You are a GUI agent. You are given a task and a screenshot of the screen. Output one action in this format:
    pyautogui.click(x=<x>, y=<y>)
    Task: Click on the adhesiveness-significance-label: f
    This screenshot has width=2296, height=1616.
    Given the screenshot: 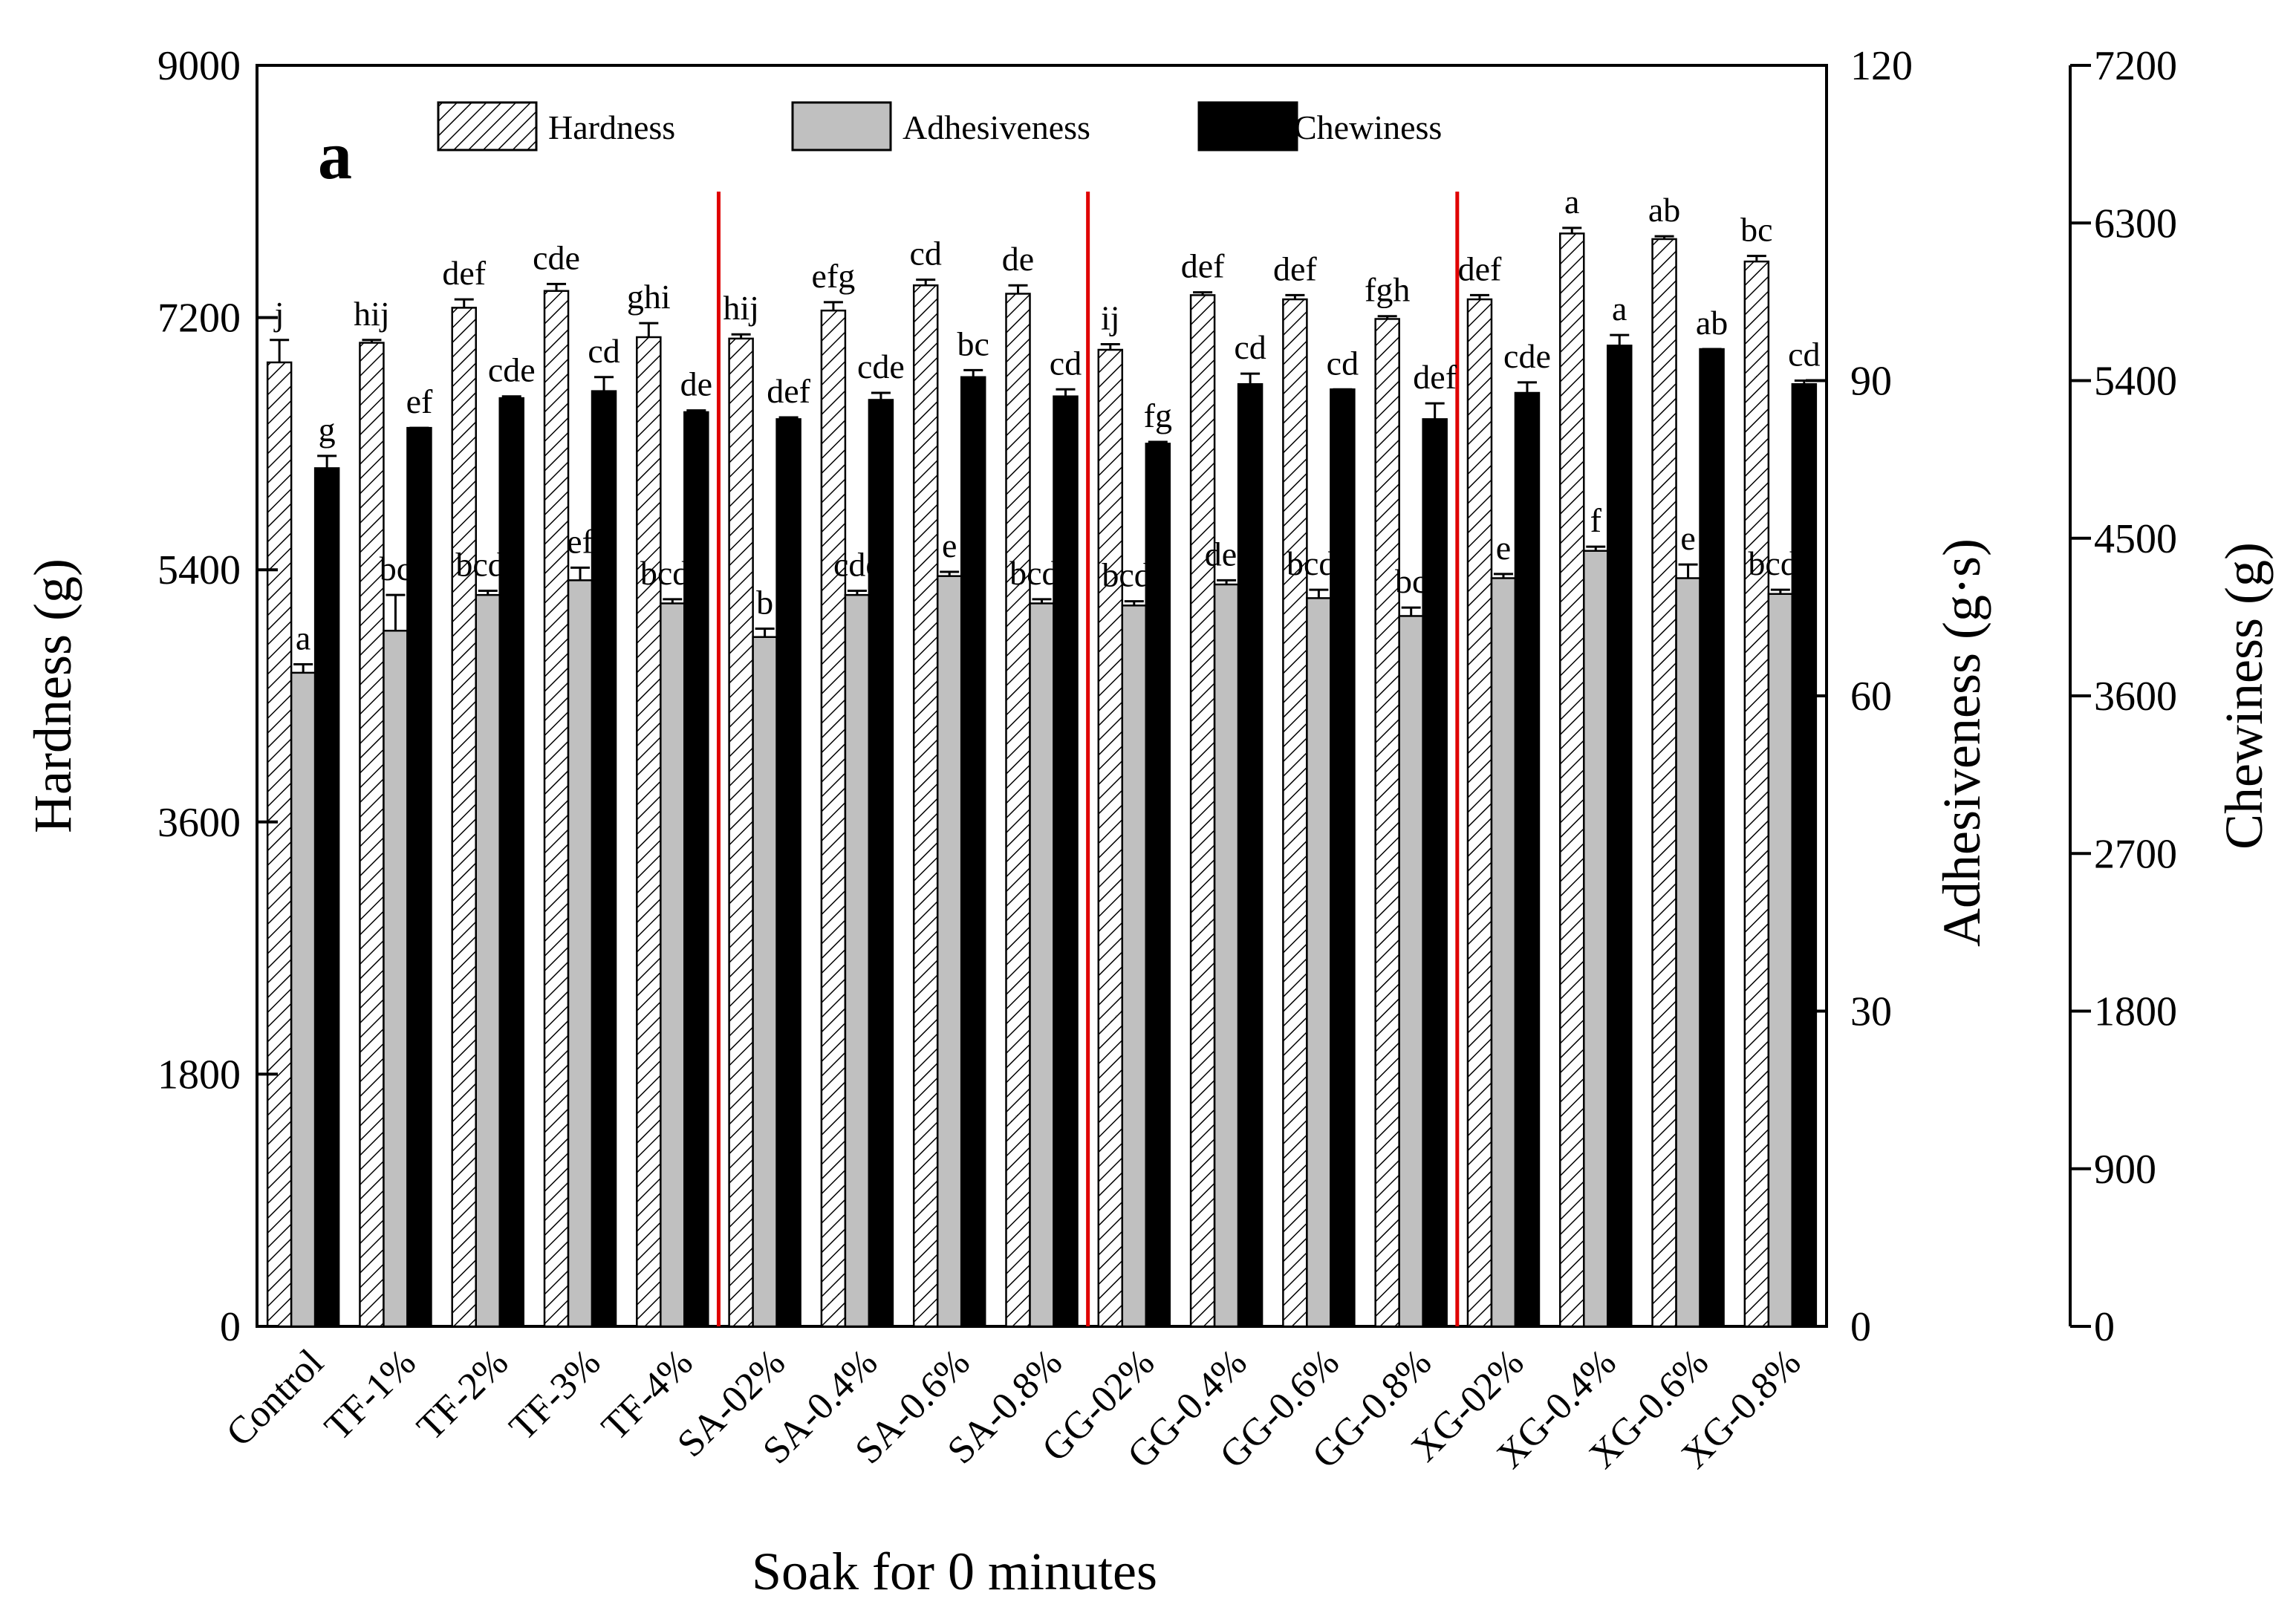 What is the action you would take?
    pyautogui.click(x=1596, y=520)
    